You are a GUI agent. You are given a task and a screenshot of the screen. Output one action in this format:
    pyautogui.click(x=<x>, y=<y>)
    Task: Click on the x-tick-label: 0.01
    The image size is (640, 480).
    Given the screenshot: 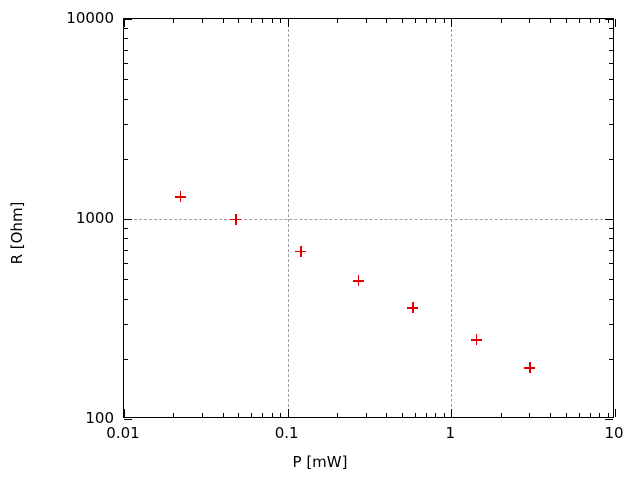 What is the action you would take?
    pyautogui.click(x=123, y=433)
    